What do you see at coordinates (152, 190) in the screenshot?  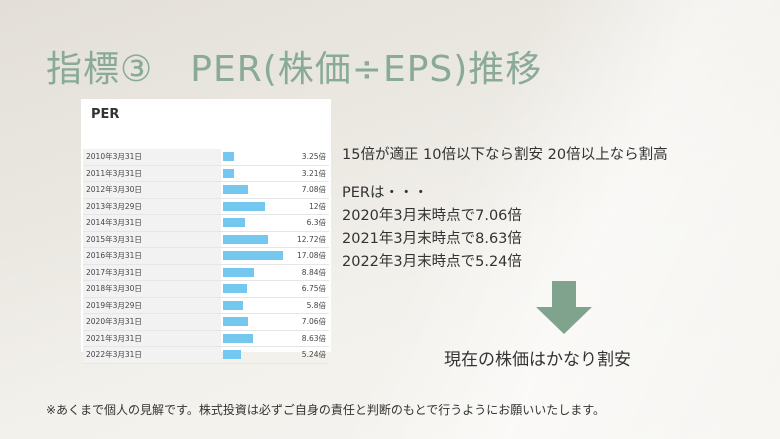 I see `chart-category-label: 2012年3月30日` at bounding box center [152, 190].